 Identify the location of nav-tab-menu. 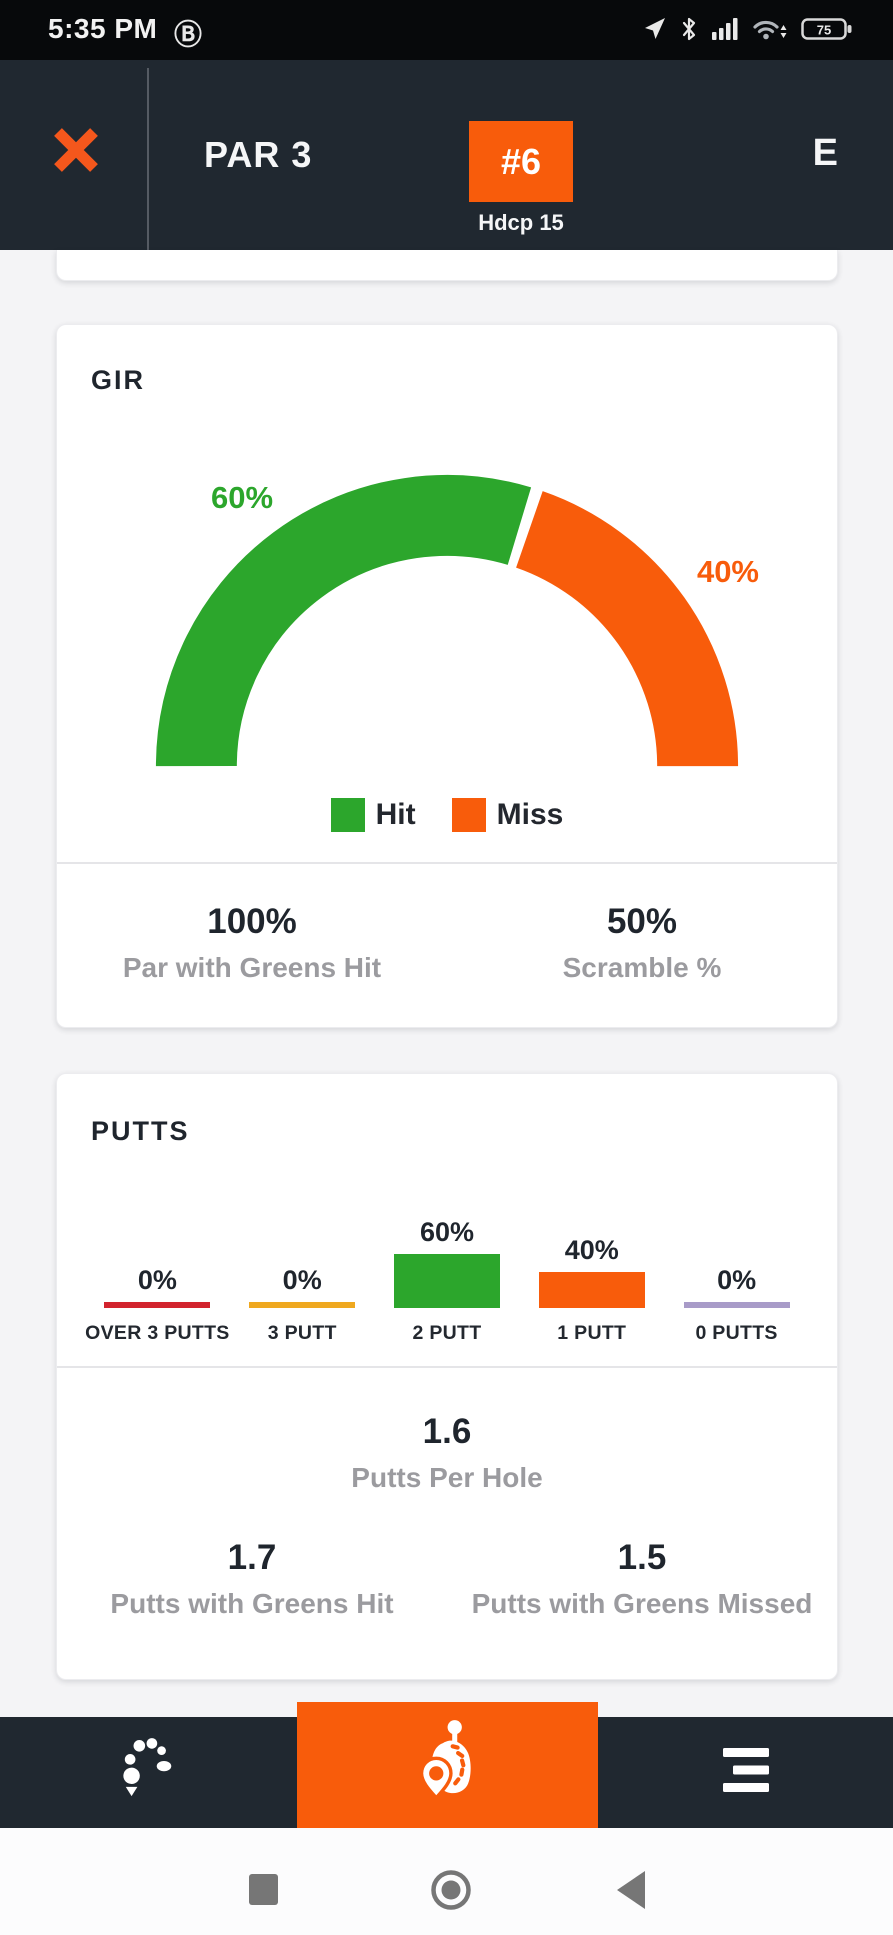
(745, 1772).